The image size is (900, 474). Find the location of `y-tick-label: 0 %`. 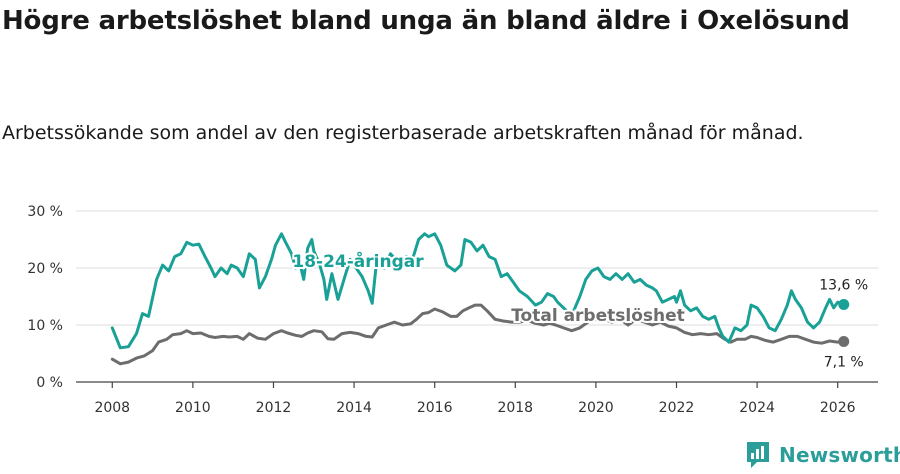

y-tick-label: 0 % is located at coordinates (49, 383).